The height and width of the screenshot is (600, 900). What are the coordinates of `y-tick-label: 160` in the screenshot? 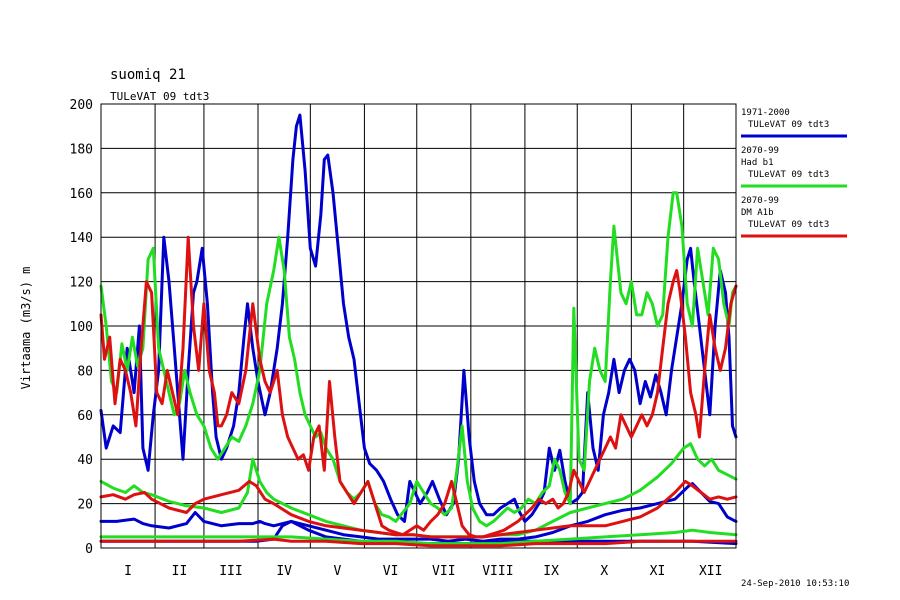 It's located at (81, 194).